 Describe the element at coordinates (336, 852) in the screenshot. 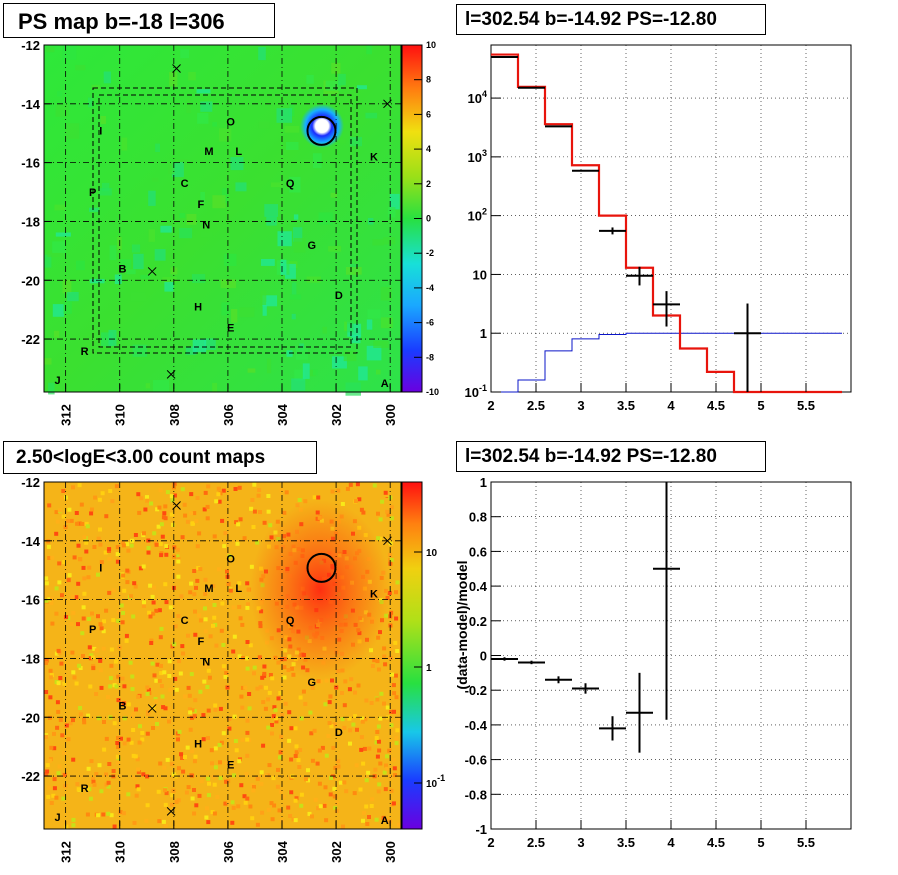

I see `map-x-tick-label: 302` at that location.